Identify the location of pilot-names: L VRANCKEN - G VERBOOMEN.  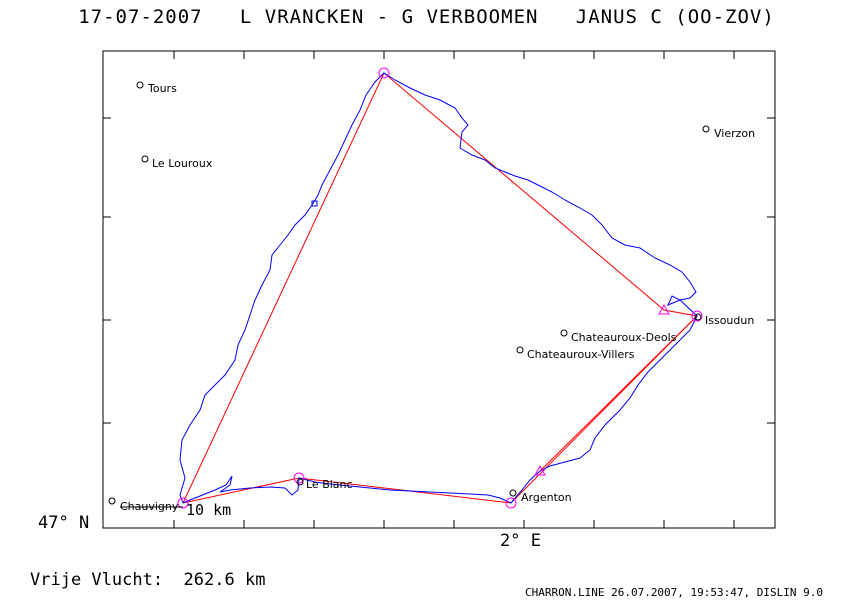
(389, 17).